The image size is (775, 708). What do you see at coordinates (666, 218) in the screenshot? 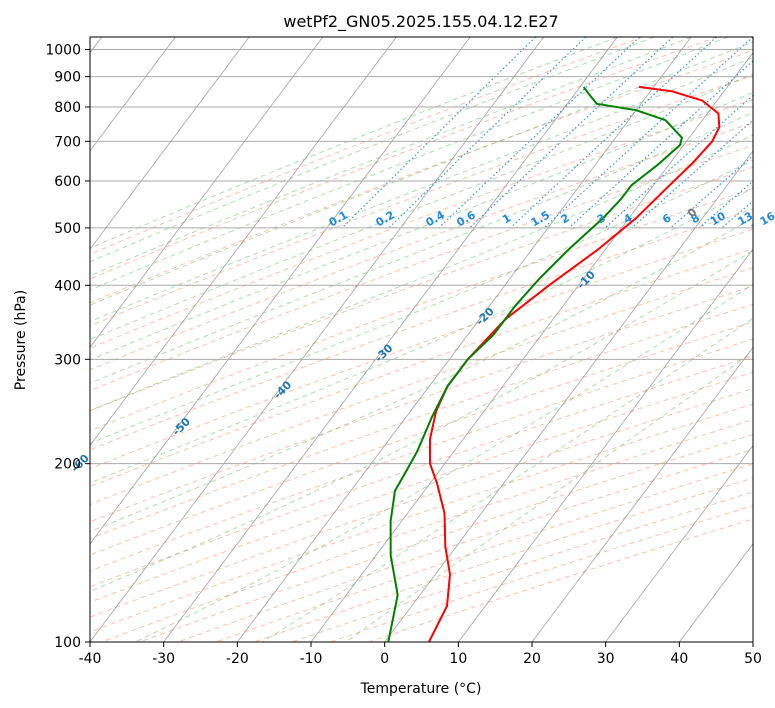
I see `mixing-ratio-label: 6` at bounding box center [666, 218].